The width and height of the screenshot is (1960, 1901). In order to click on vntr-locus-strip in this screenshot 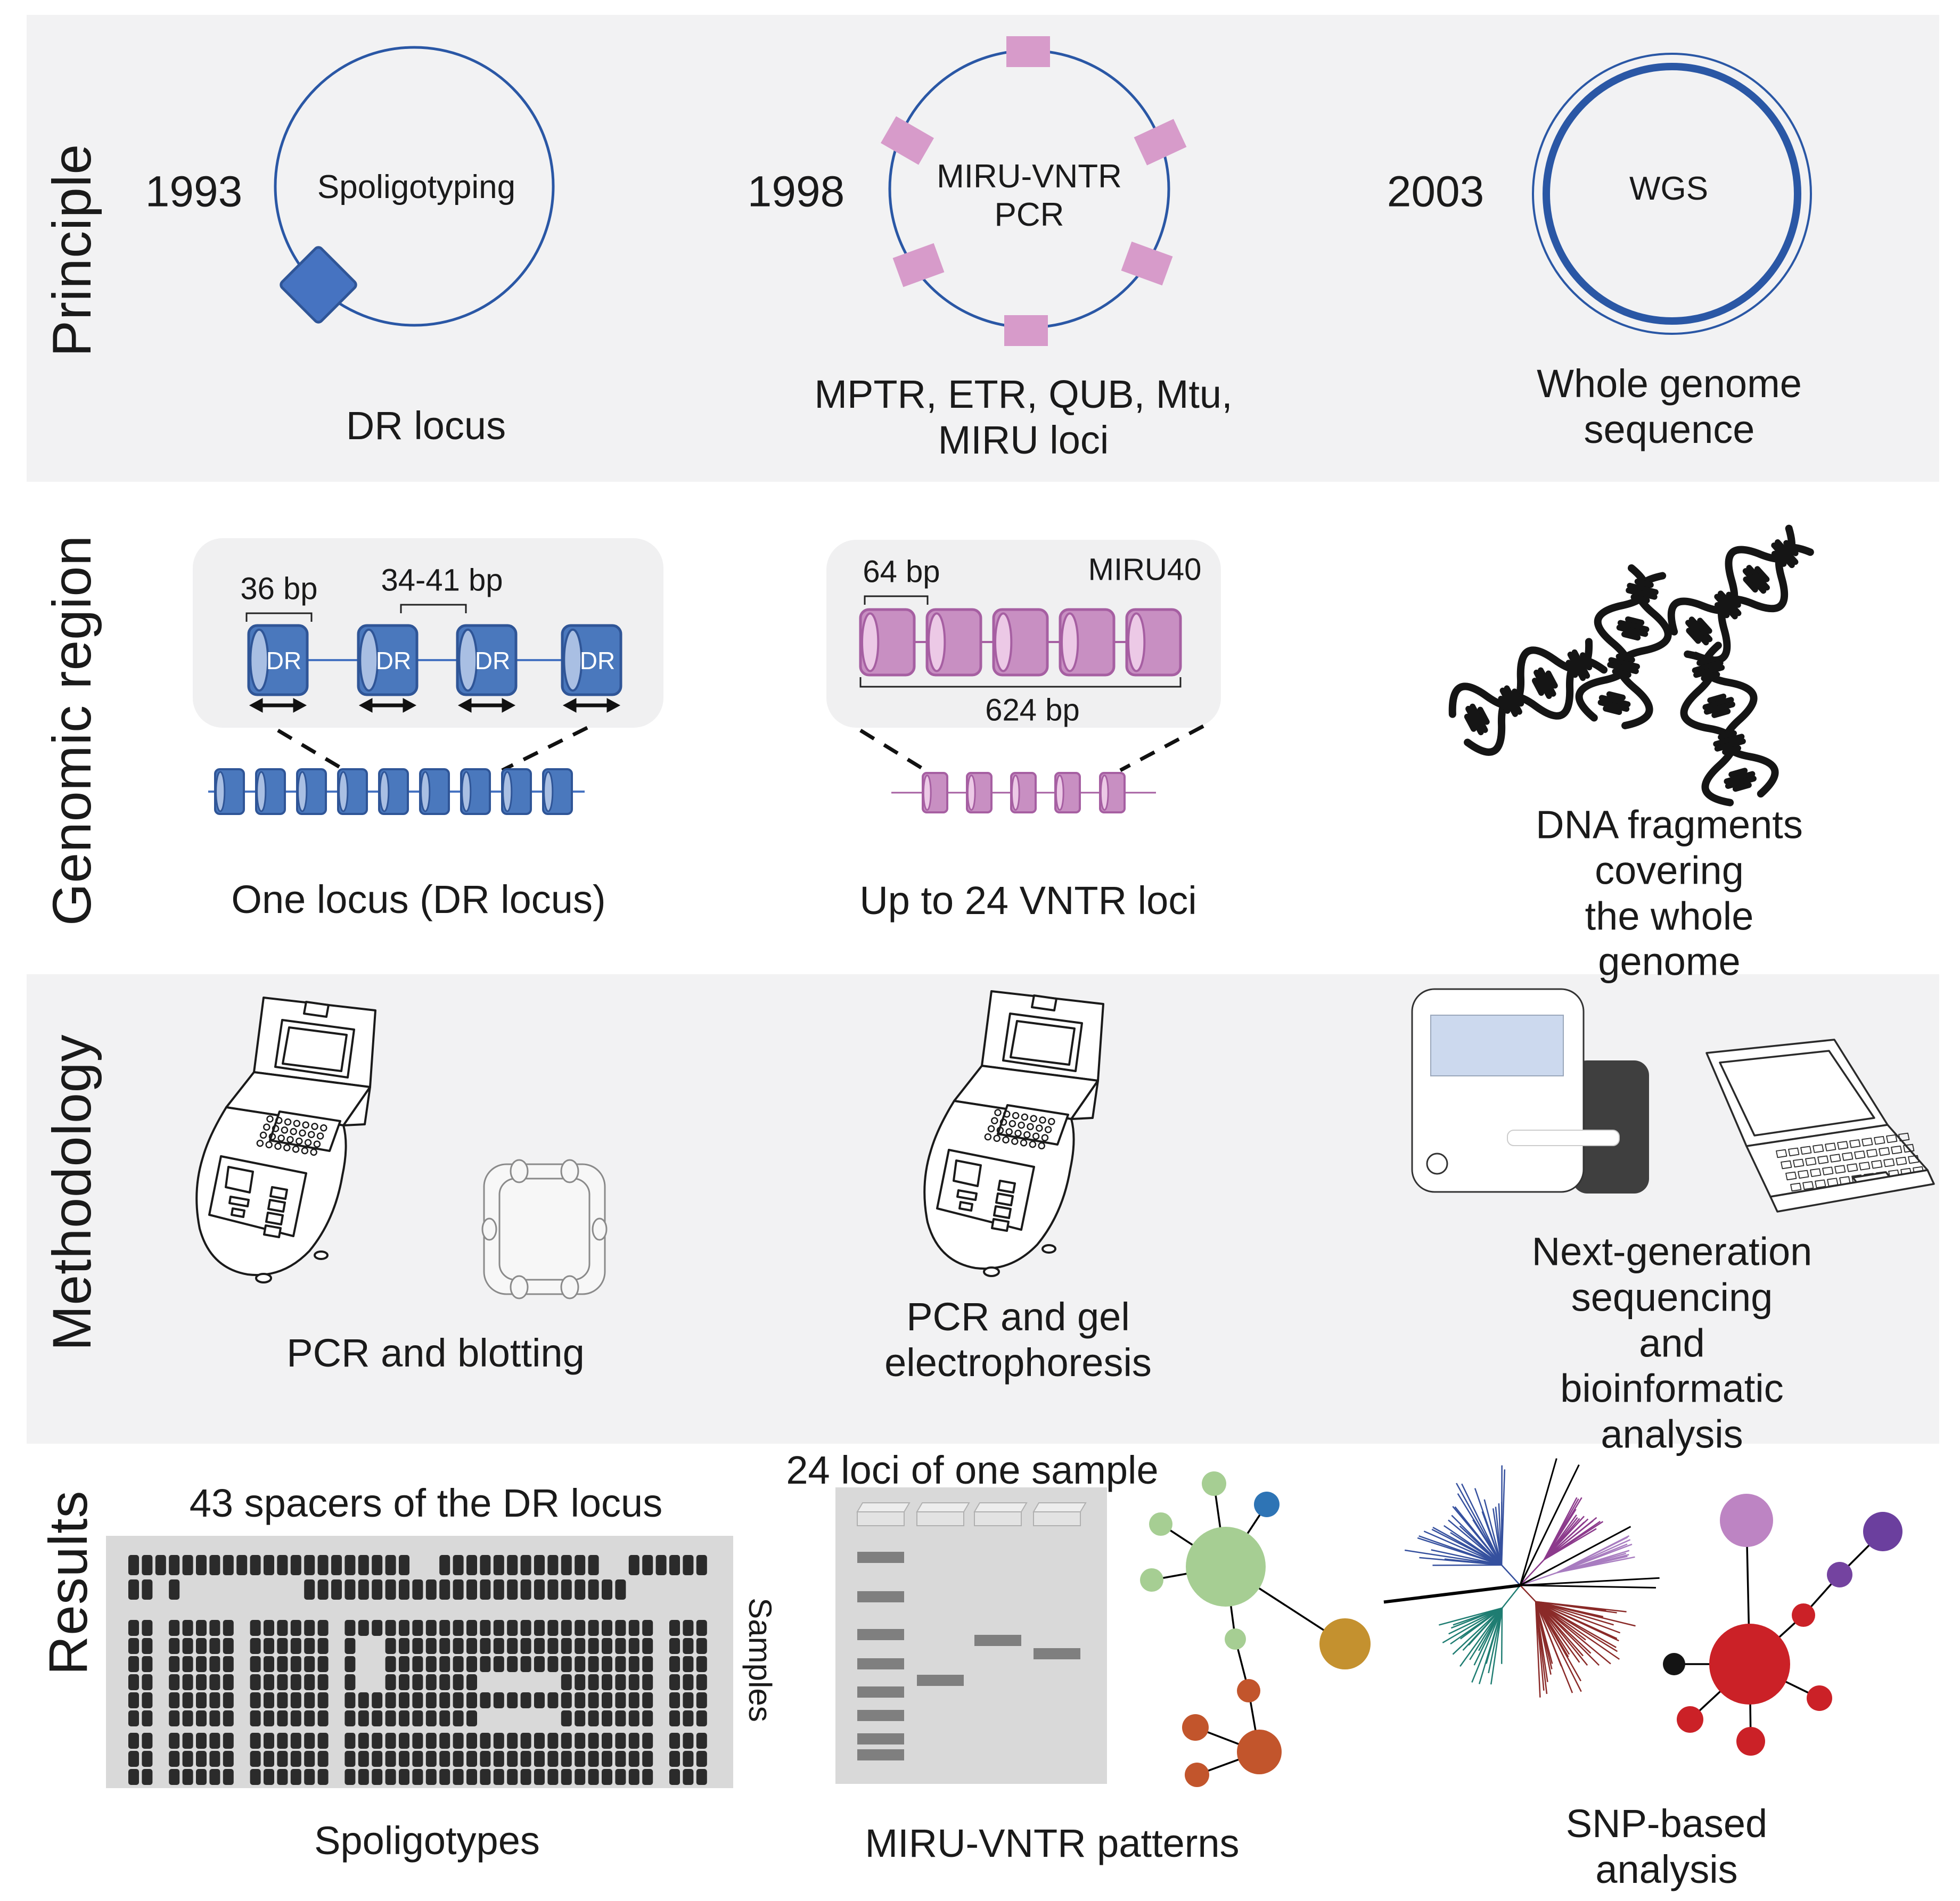, I will do `click(1024, 792)`.